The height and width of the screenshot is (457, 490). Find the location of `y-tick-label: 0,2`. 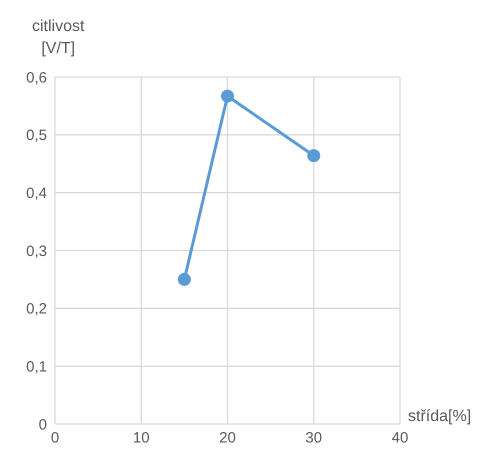

y-tick-label: 0,2 is located at coordinates (36, 309).